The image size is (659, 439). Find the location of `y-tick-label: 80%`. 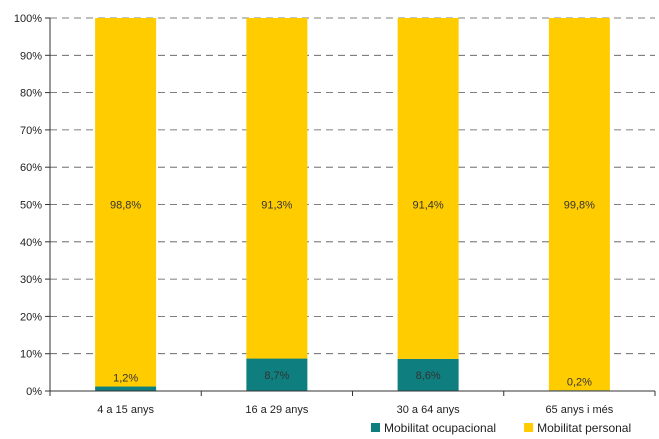

y-tick-label: 80% is located at coordinates (31, 94).